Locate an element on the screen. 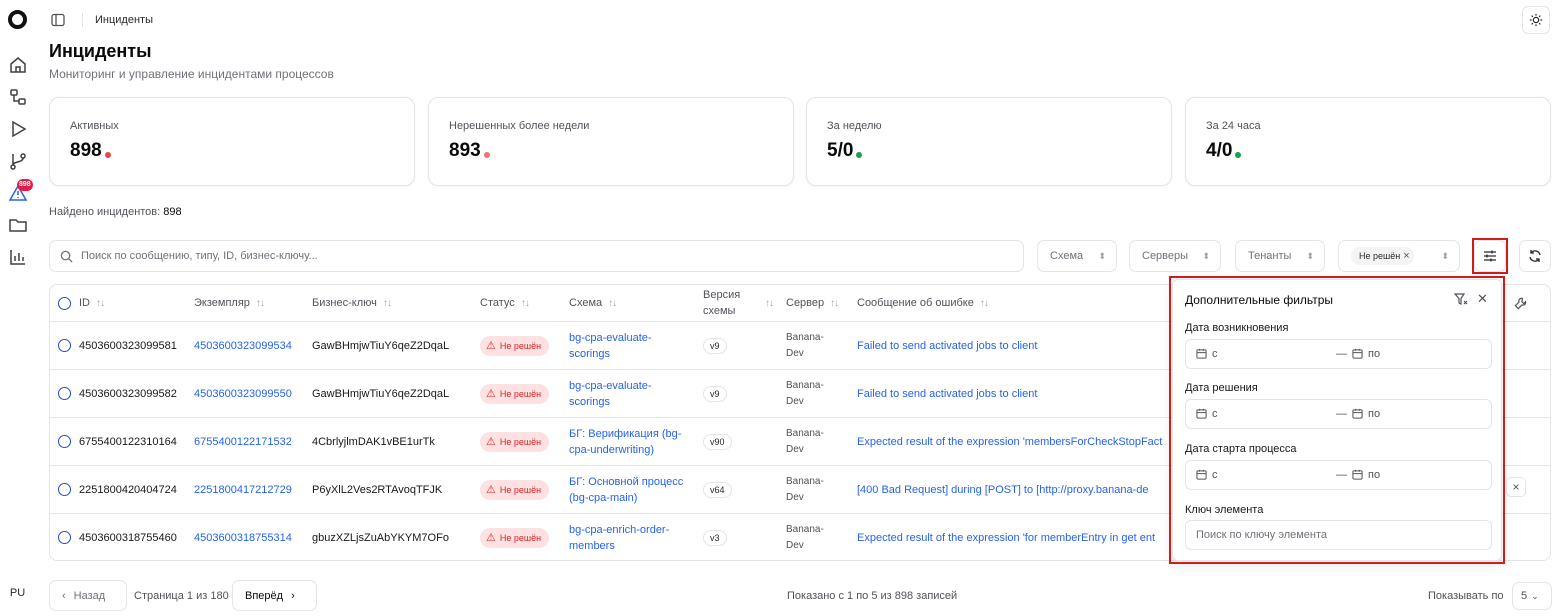  folder-icon is located at coordinates (18, 225).